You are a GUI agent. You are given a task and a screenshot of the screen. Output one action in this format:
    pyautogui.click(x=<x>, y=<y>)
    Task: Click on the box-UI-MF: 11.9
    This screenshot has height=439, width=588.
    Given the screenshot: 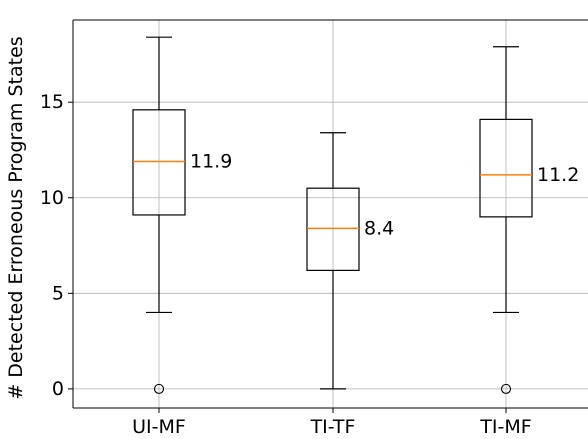 What is the action you would take?
    pyautogui.click(x=182, y=215)
    